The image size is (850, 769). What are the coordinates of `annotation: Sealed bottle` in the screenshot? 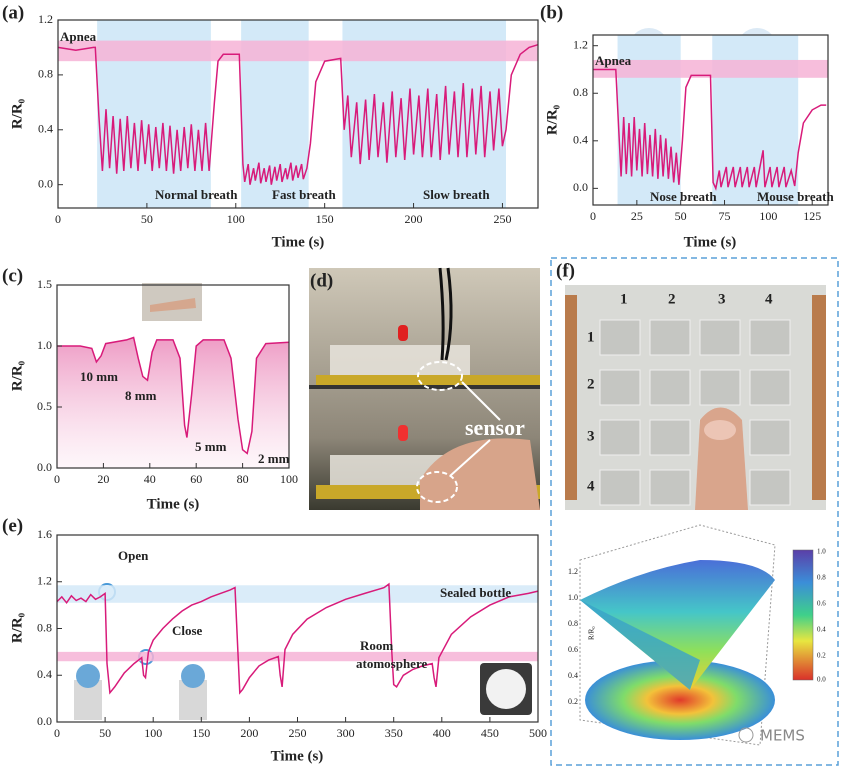 It's located at (475, 592).